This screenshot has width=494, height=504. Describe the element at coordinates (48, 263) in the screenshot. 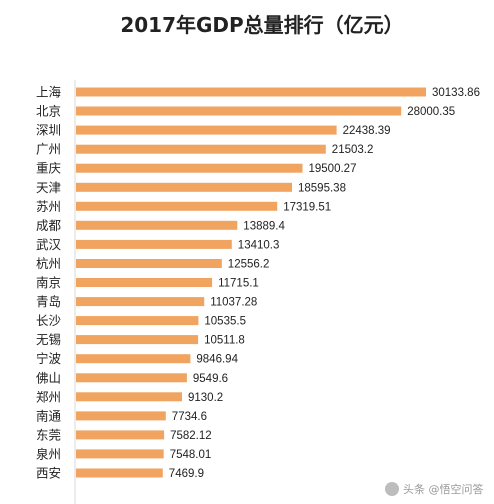

I see `category-label-9: 杭州` at that location.